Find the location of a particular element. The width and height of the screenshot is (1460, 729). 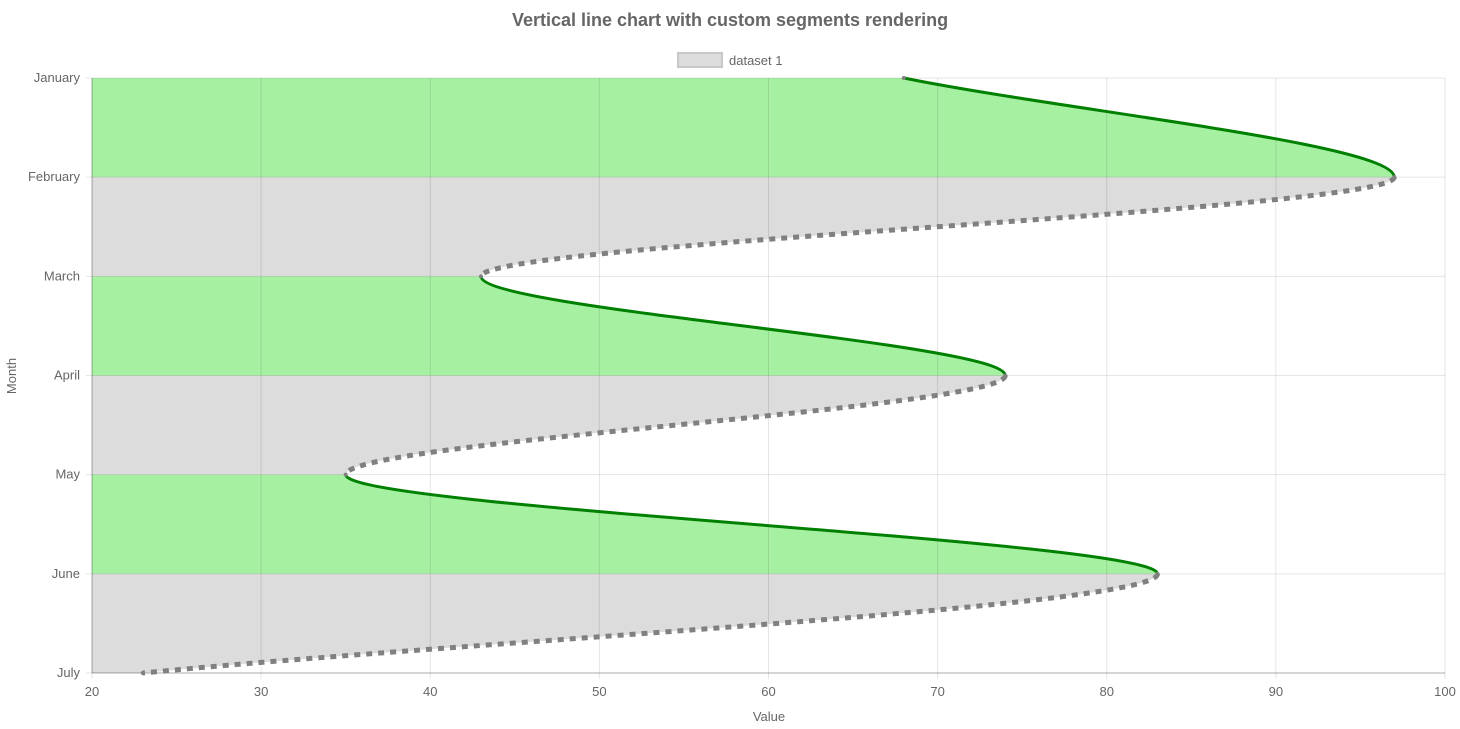

legend: dataset 1 is located at coordinates (730, 60).